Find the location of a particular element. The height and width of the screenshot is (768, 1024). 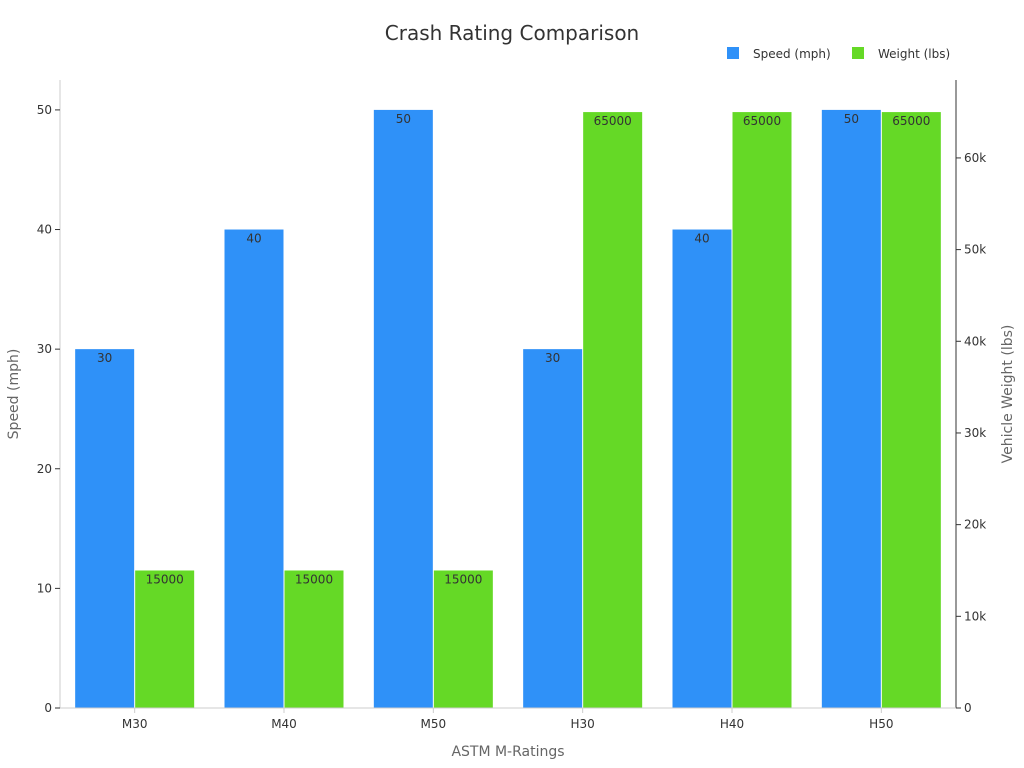

y-tick-label: 0 is located at coordinates (48, 708).